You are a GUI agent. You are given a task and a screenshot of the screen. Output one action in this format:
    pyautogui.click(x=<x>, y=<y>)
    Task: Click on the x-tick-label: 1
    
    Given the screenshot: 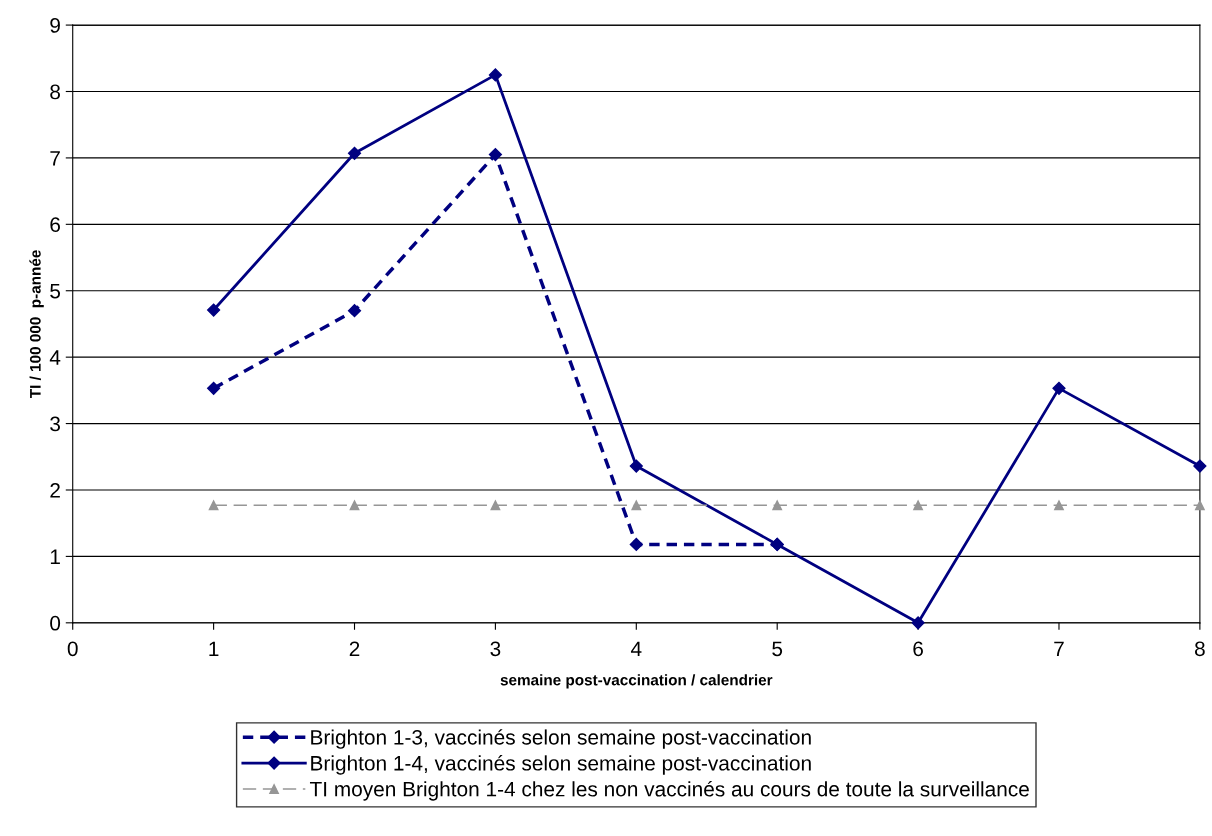 What is the action you would take?
    pyautogui.click(x=214, y=648)
    